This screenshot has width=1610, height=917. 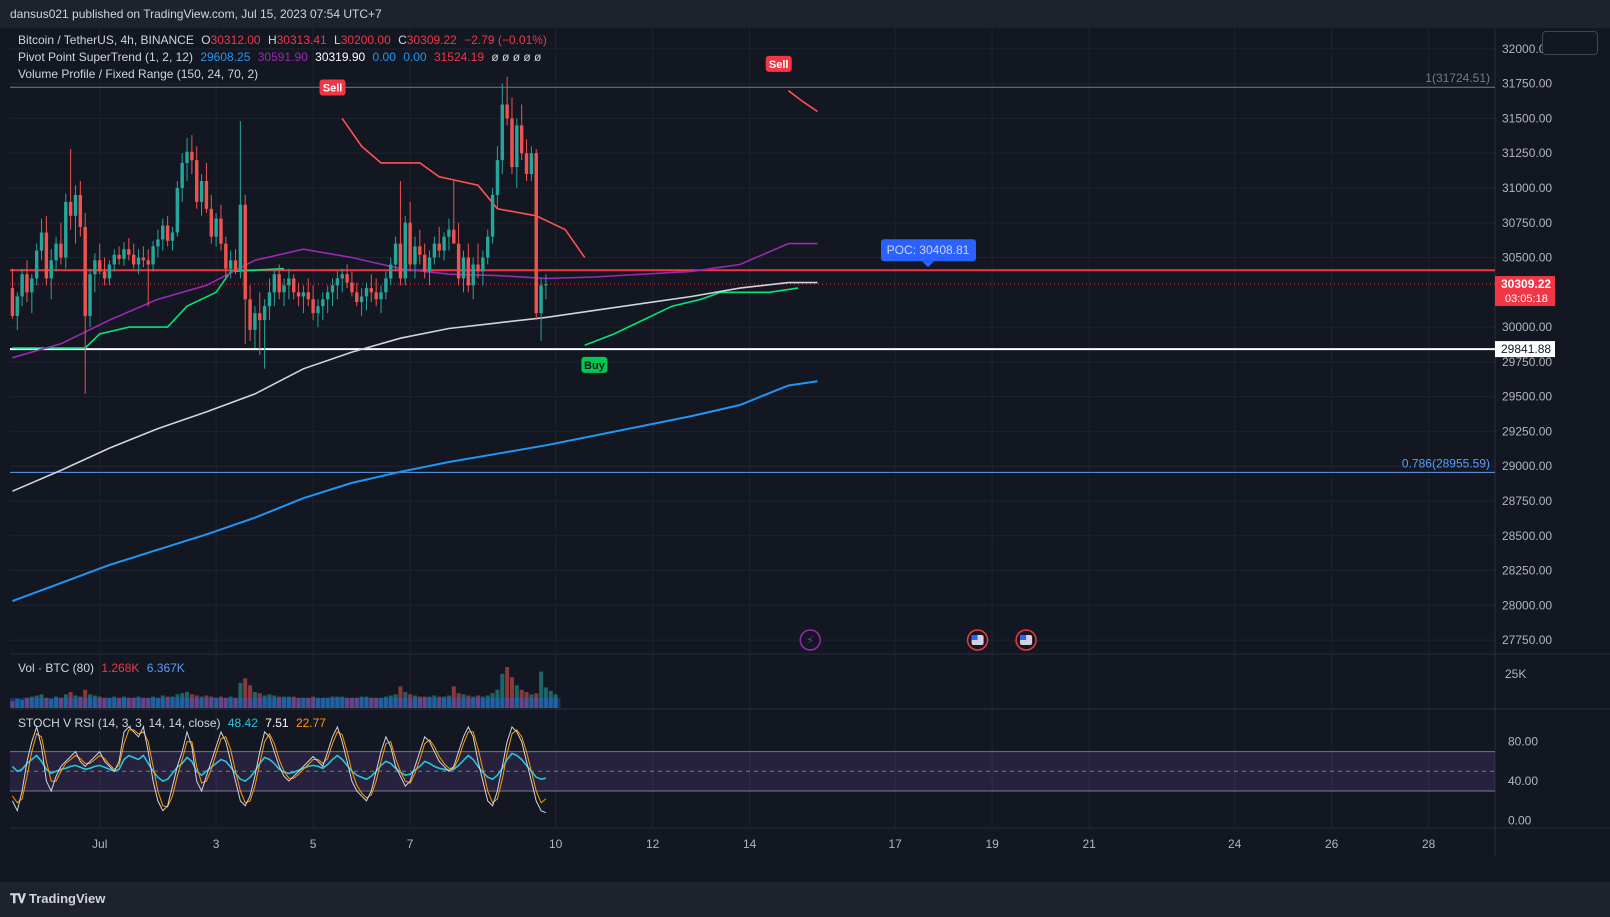 What do you see at coordinates (653, 844) in the screenshot?
I see `time-tick-label: 12` at bounding box center [653, 844].